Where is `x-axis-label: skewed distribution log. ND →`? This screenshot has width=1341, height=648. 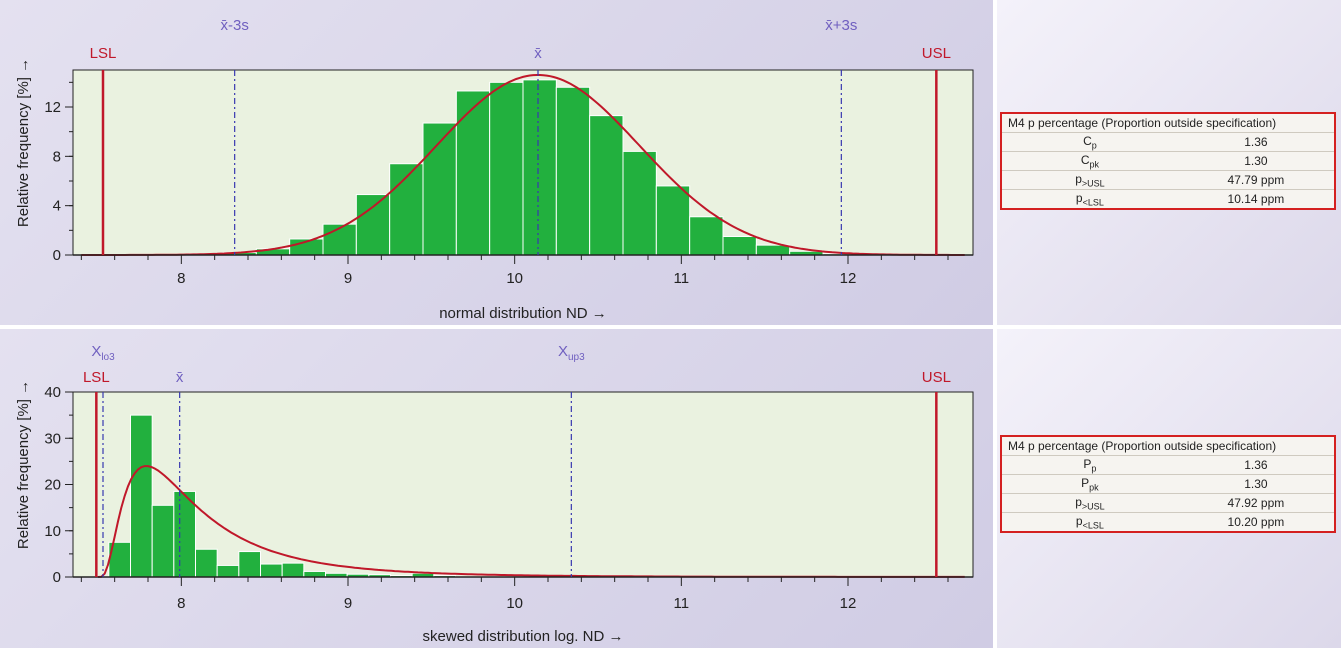 x-axis-label: skewed distribution log. ND → is located at coordinates (523, 636).